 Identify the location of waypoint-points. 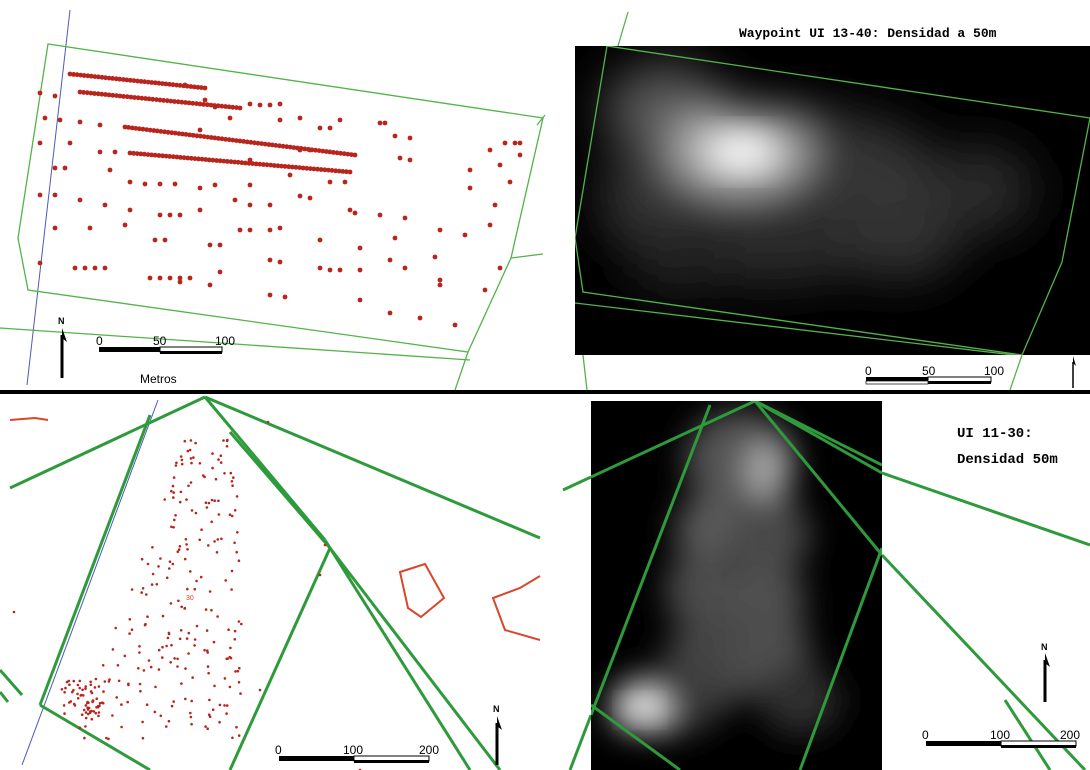
(187, 595).